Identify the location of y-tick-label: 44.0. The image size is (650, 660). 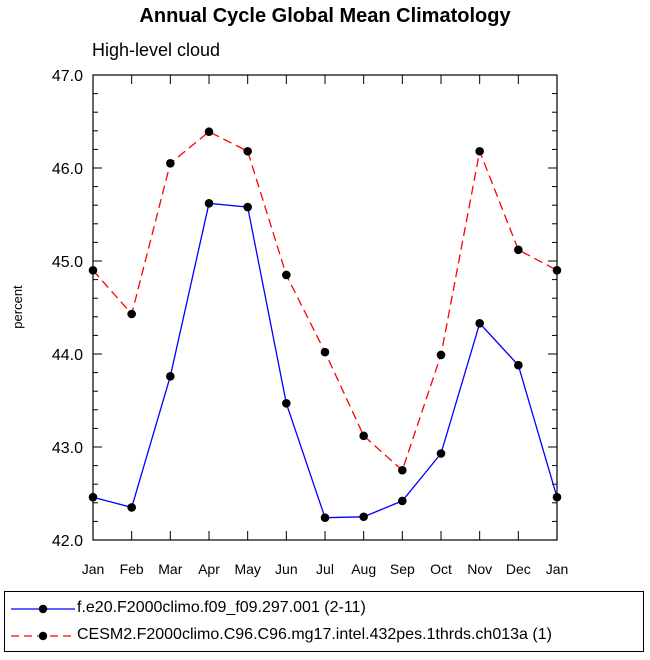
(67, 355).